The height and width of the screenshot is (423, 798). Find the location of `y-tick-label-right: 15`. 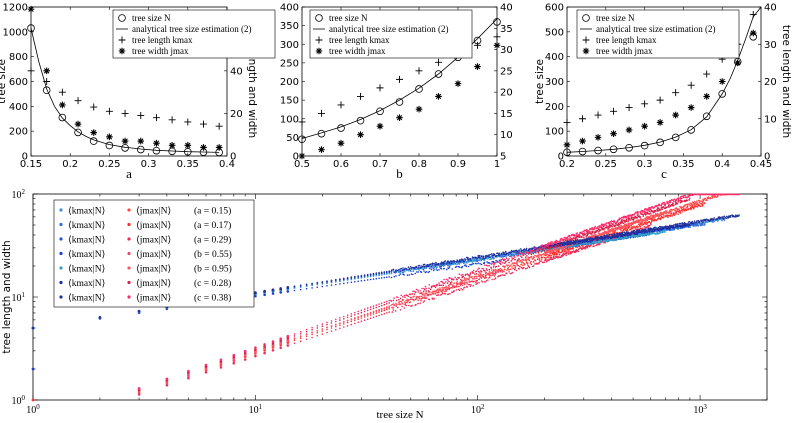

y-tick-label-right: 15 is located at coordinates (506, 114).